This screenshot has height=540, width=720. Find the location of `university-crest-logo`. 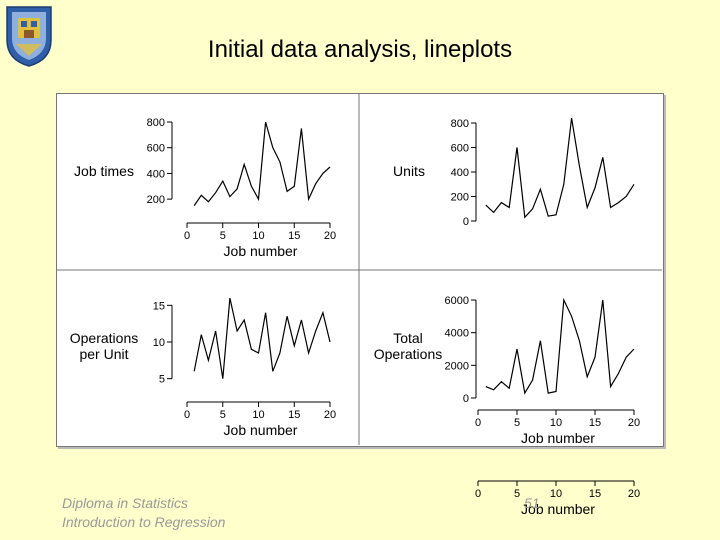

university-crest-logo is located at coordinates (29, 36).